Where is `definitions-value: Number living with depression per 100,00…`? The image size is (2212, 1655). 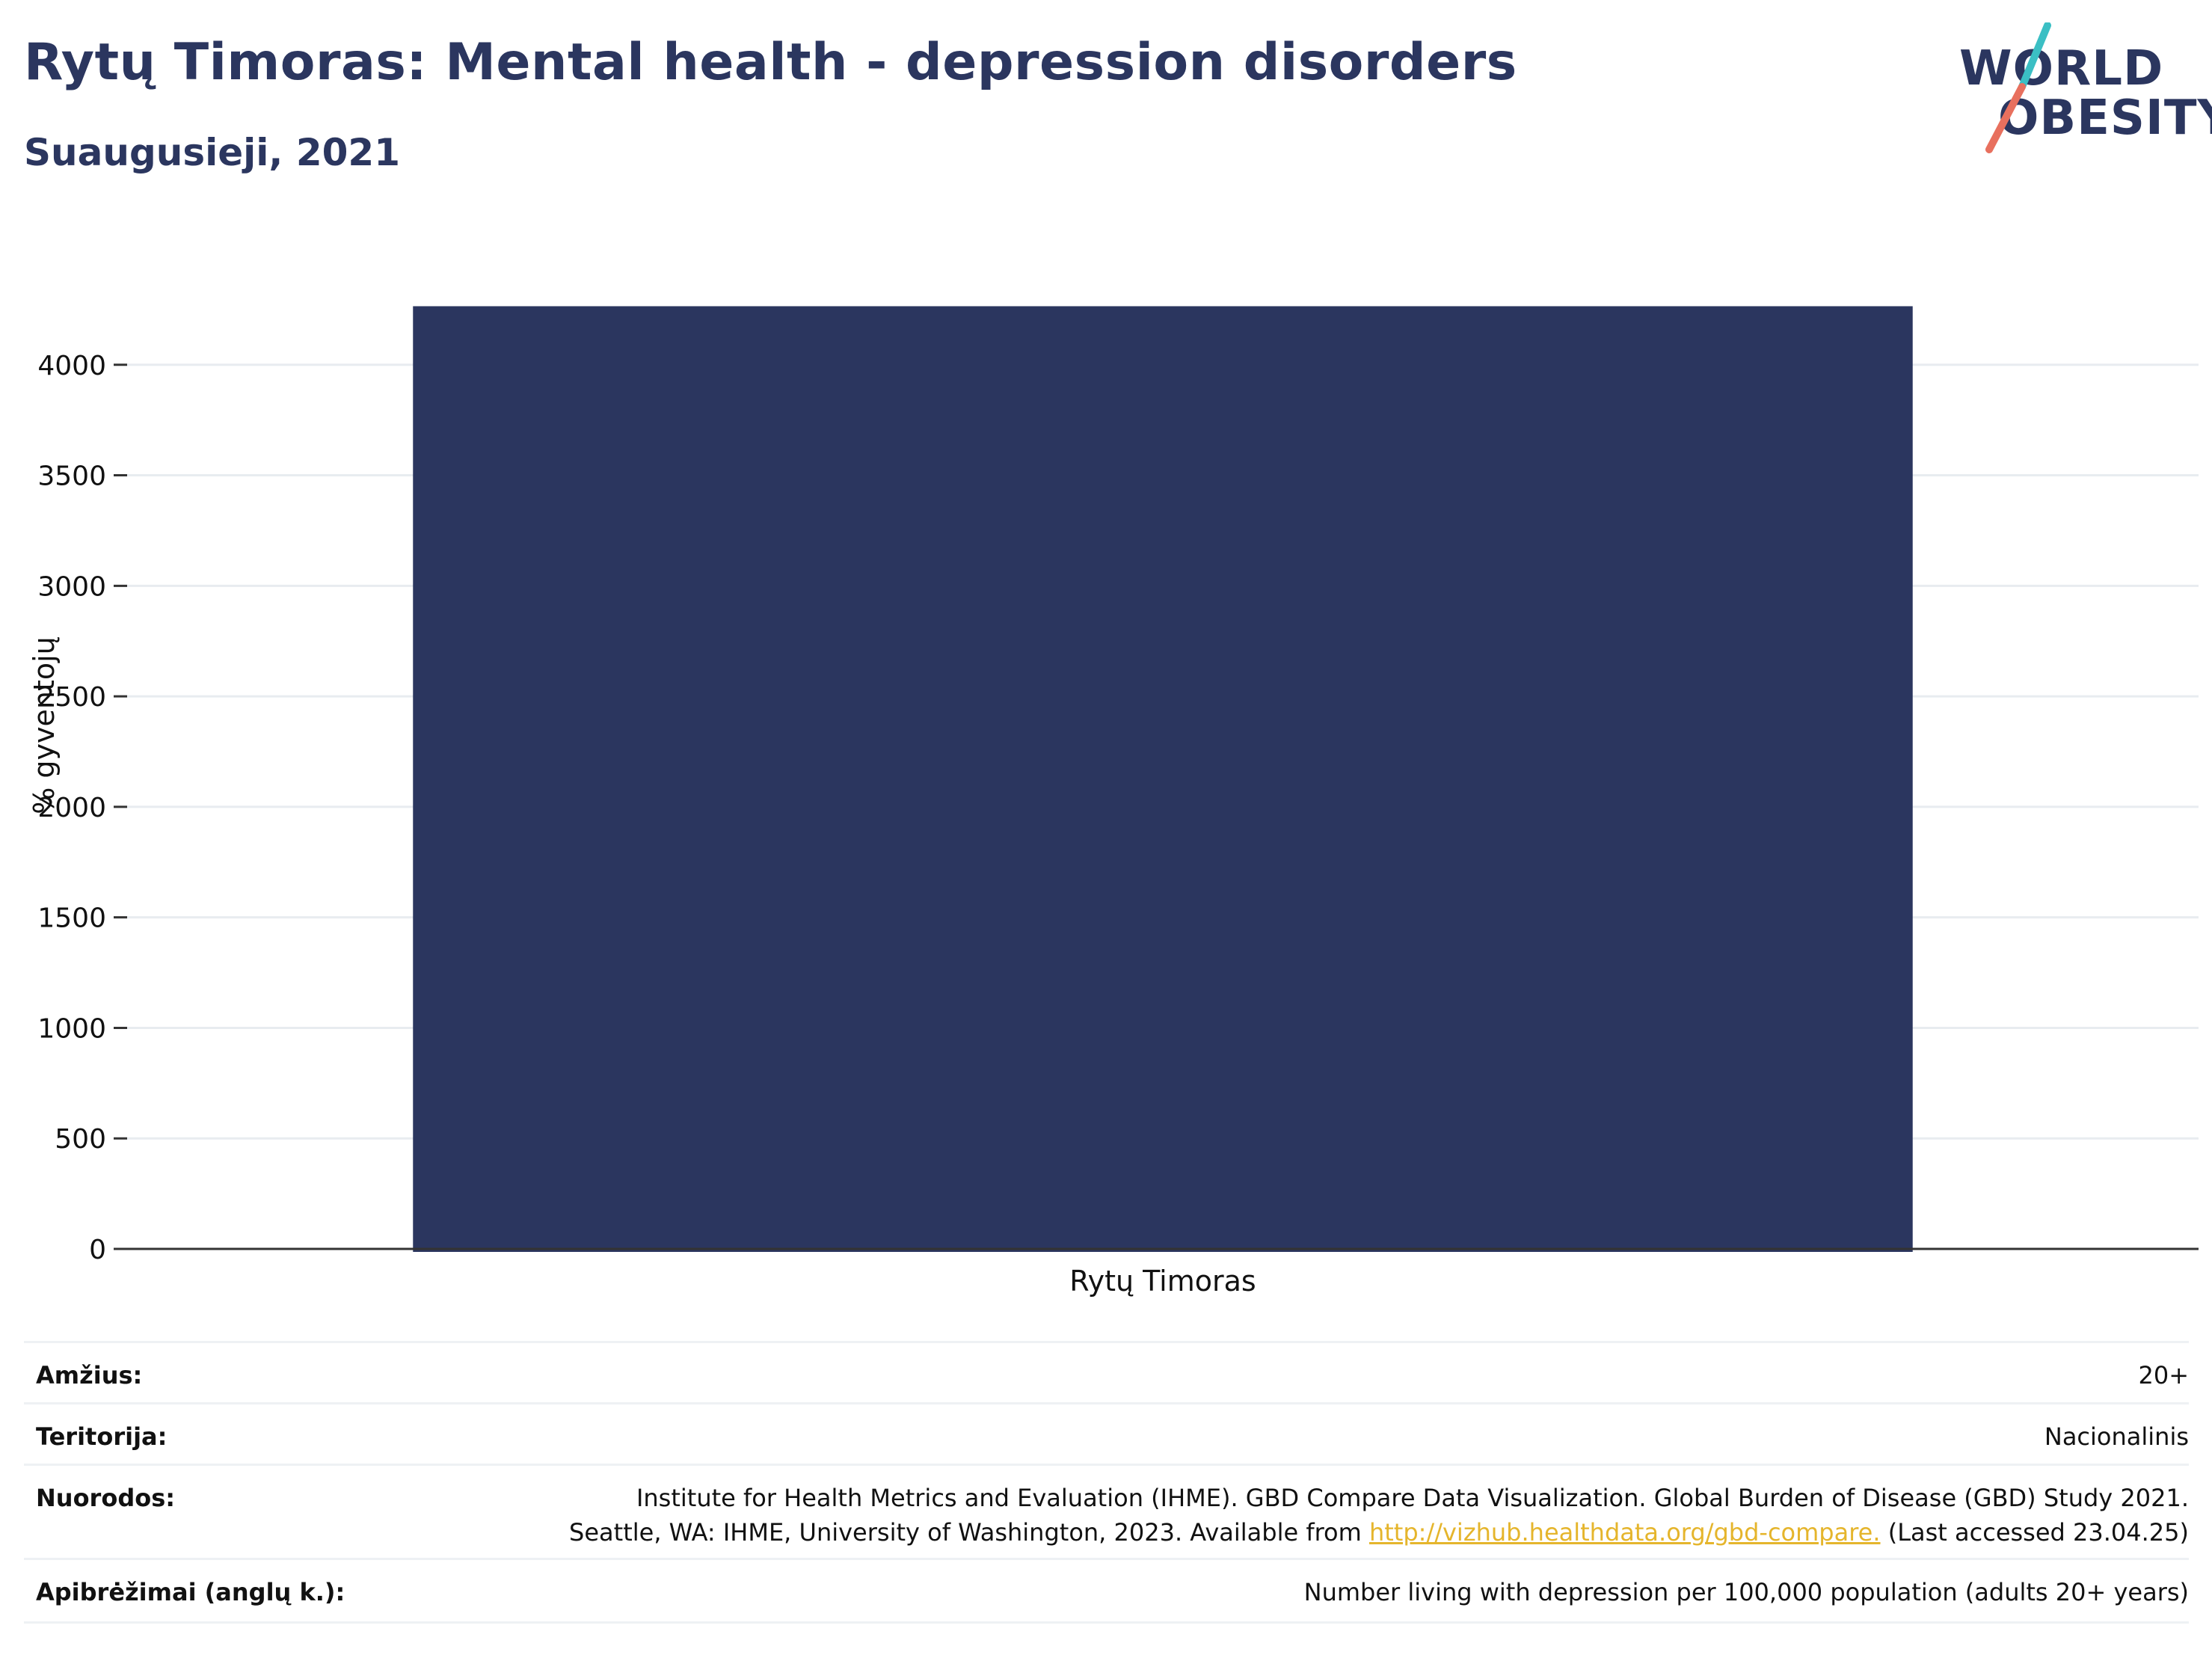 definitions-value: Number living with depression per 100,00… is located at coordinates (1746, 1592).